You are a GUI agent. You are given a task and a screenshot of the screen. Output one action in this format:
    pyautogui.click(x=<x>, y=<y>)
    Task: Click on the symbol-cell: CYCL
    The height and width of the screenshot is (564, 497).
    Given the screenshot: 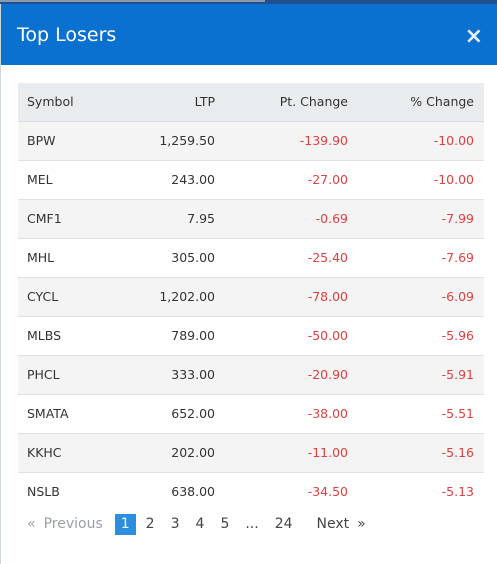 What is the action you would take?
    pyautogui.click(x=68, y=297)
    